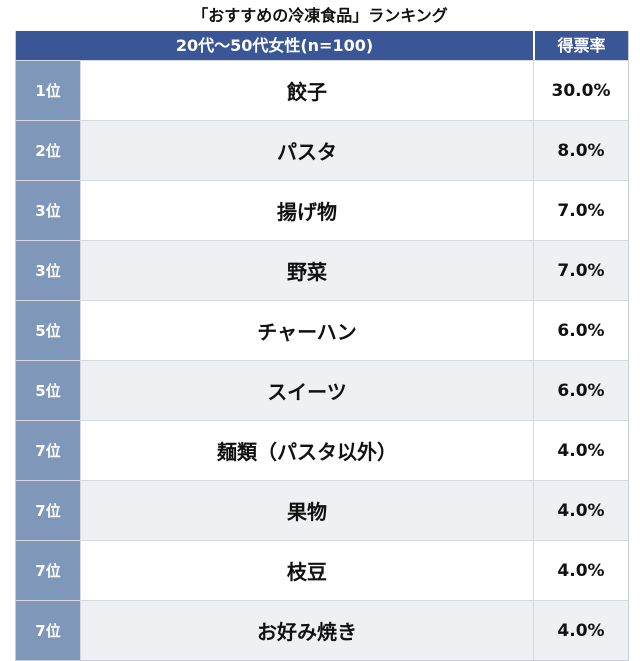 The height and width of the screenshot is (661, 640). What do you see at coordinates (307, 270) in the screenshot?
I see `item-cell: 野菜` at bounding box center [307, 270].